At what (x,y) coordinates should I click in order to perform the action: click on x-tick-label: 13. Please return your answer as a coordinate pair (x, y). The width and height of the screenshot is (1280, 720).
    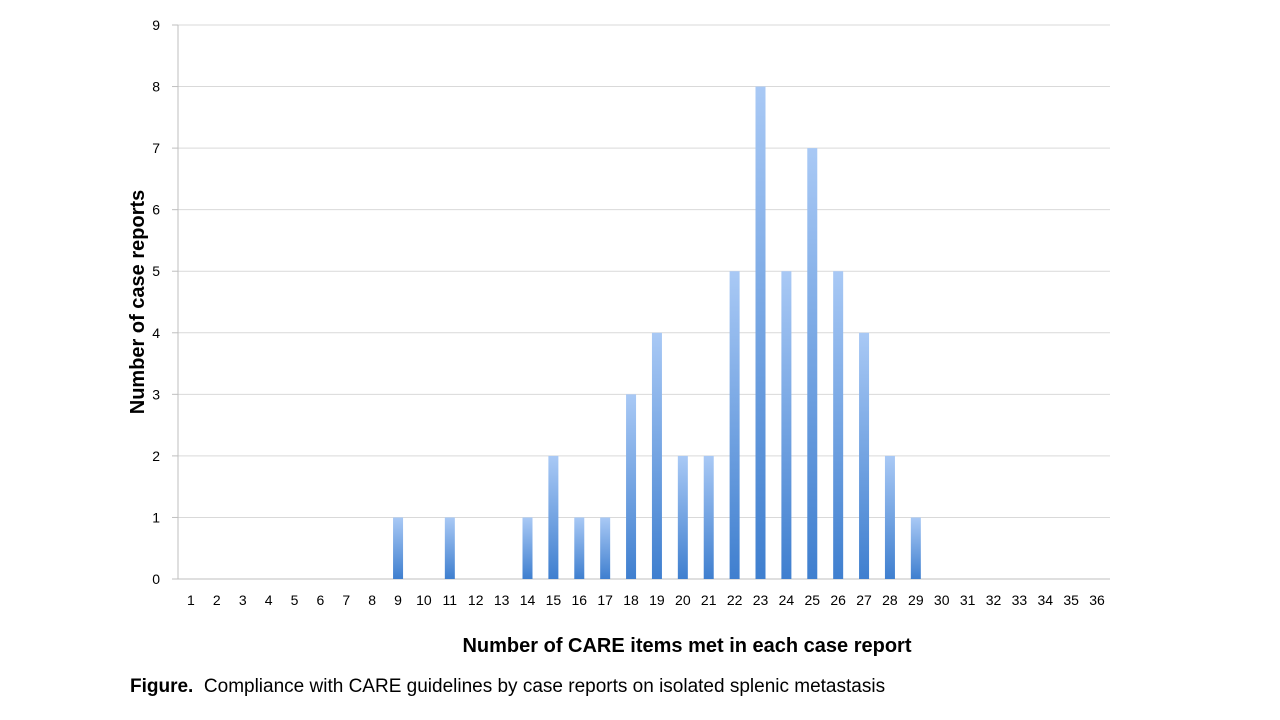
    Looking at the image, I should click on (502, 600).